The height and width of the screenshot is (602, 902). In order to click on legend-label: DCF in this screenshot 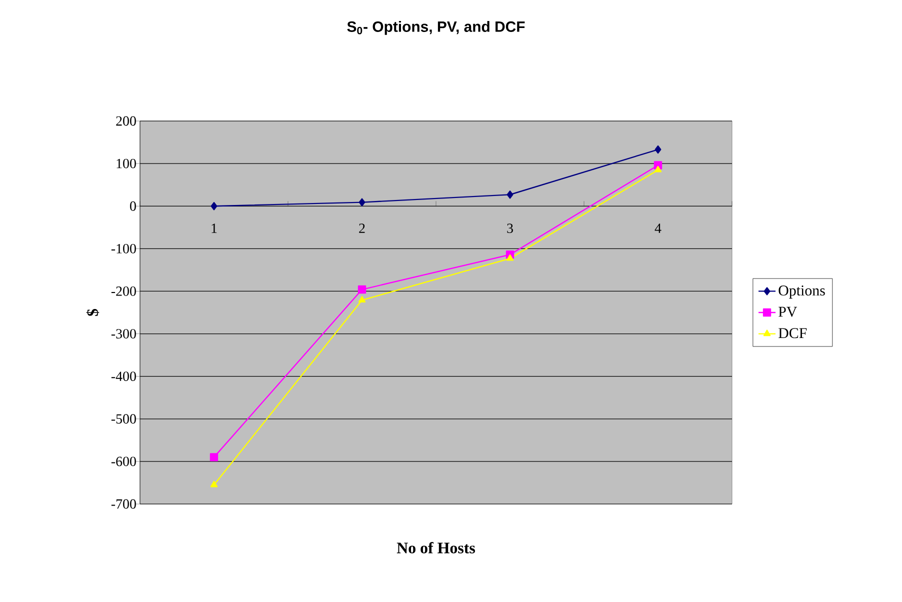, I will do `click(792, 333)`.